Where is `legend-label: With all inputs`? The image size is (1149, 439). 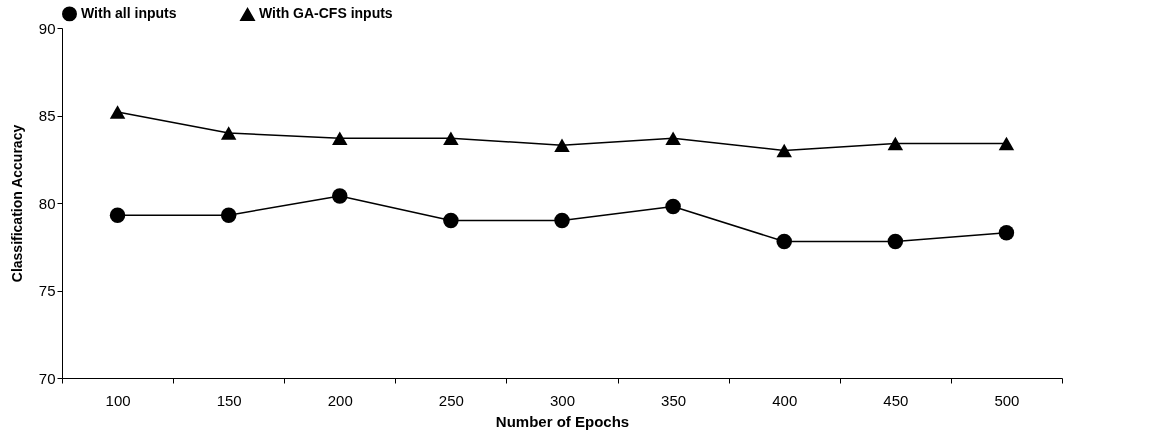
legend-label: With all inputs is located at coordinates (129, 12).